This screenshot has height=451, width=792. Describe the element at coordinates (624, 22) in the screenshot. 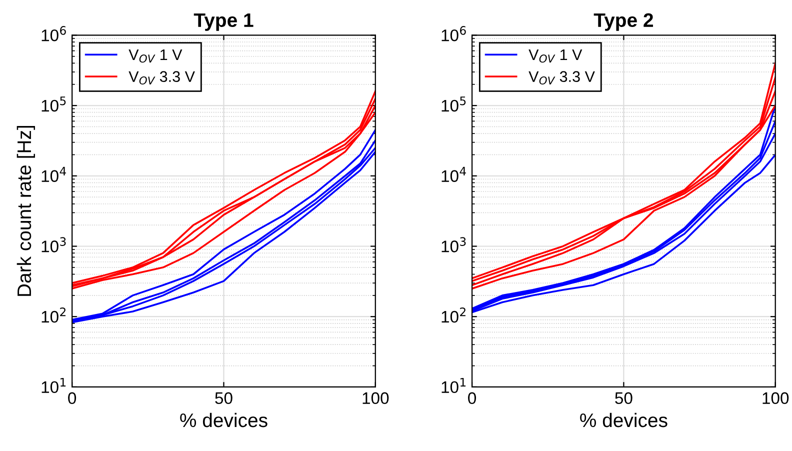

I see `chart-title: Type 2` at that location.